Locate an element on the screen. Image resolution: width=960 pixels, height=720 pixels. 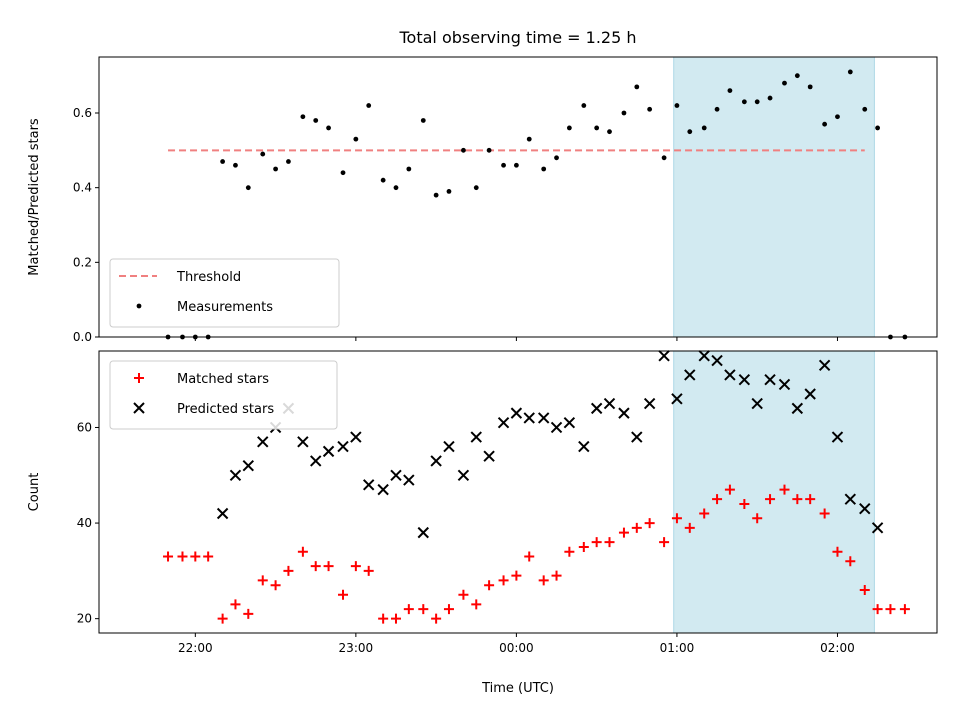
y-axis-title: Matched/Predicted stars is located at coordinates (34, 197).